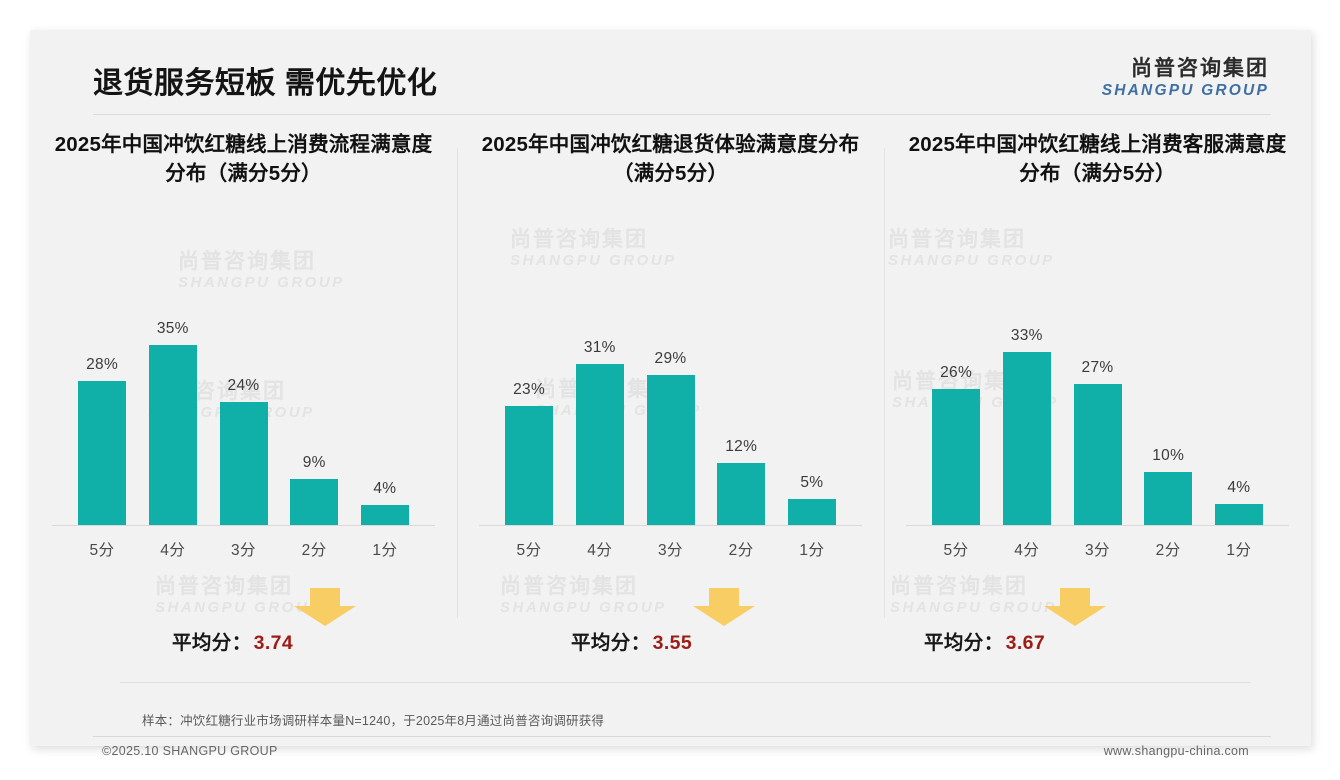  Describe the element at coordinates (314, 381) in the screenshot. I see `bar-item: 9%` at that location.